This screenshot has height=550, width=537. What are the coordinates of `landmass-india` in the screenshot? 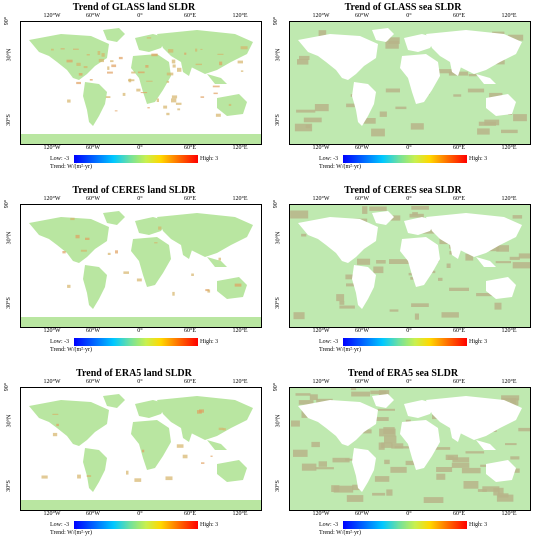 It's located at (187, 435).